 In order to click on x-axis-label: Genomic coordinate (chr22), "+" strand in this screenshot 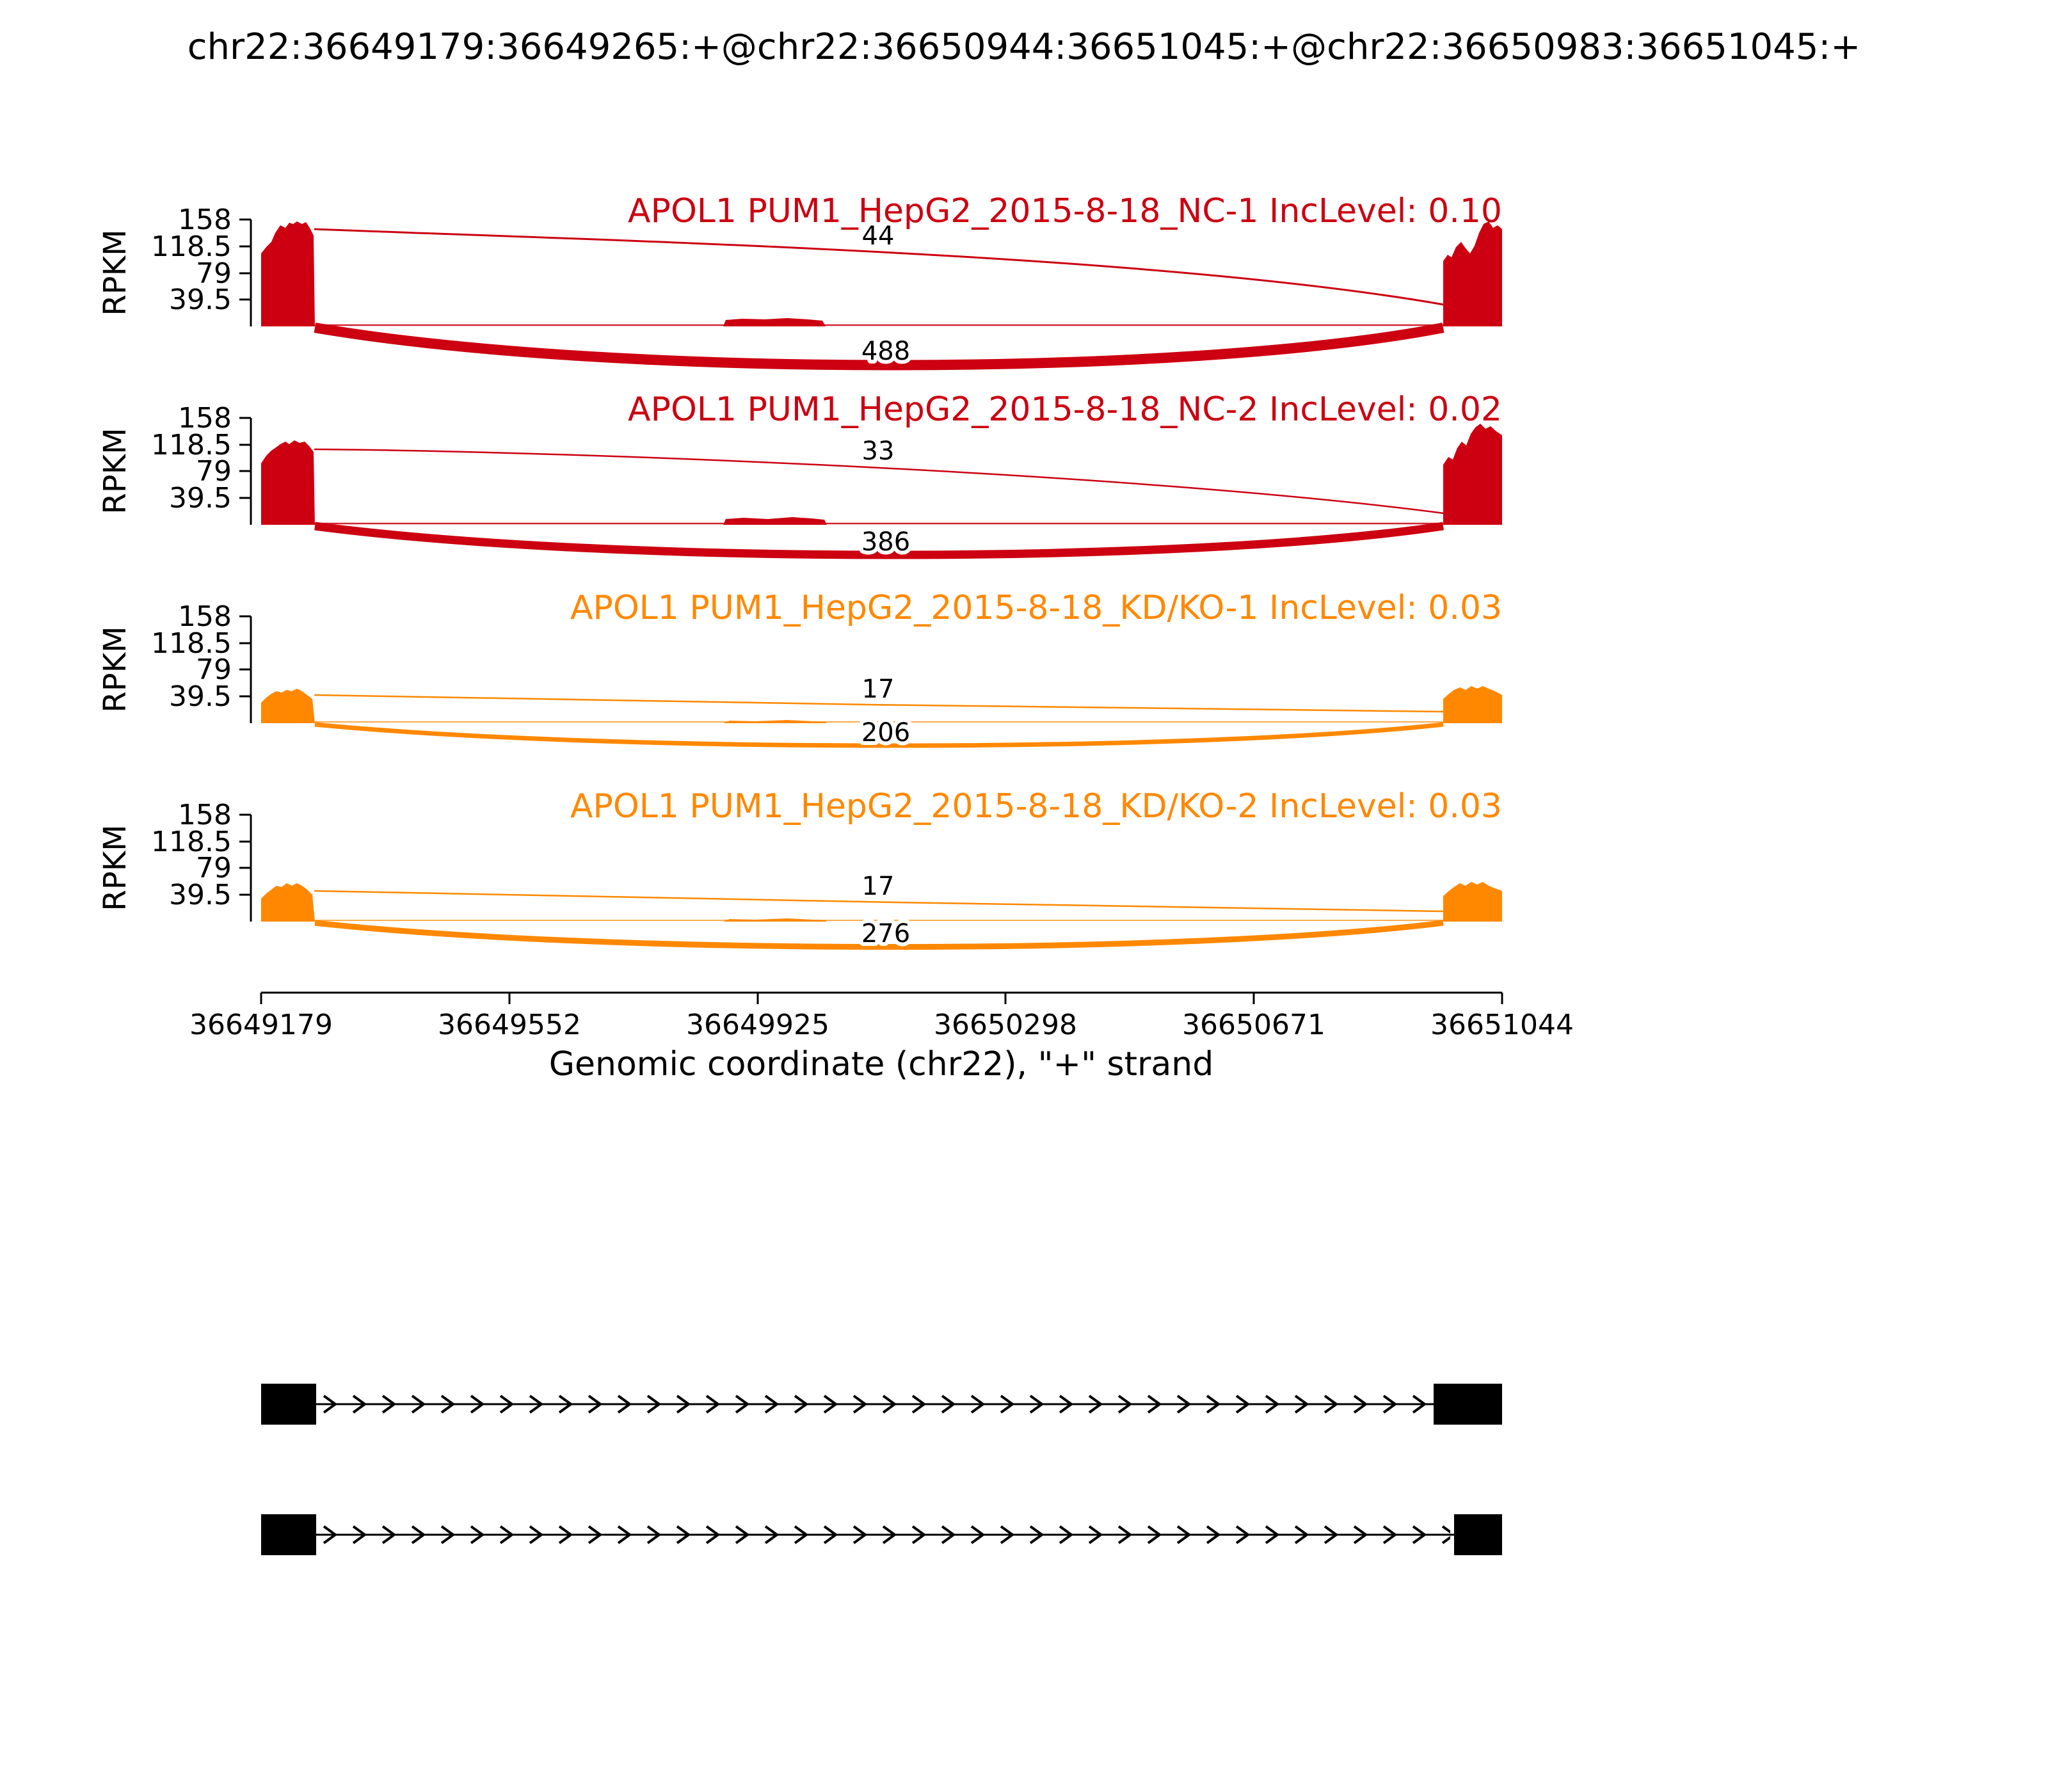, I will do `click(881, 1064)`.